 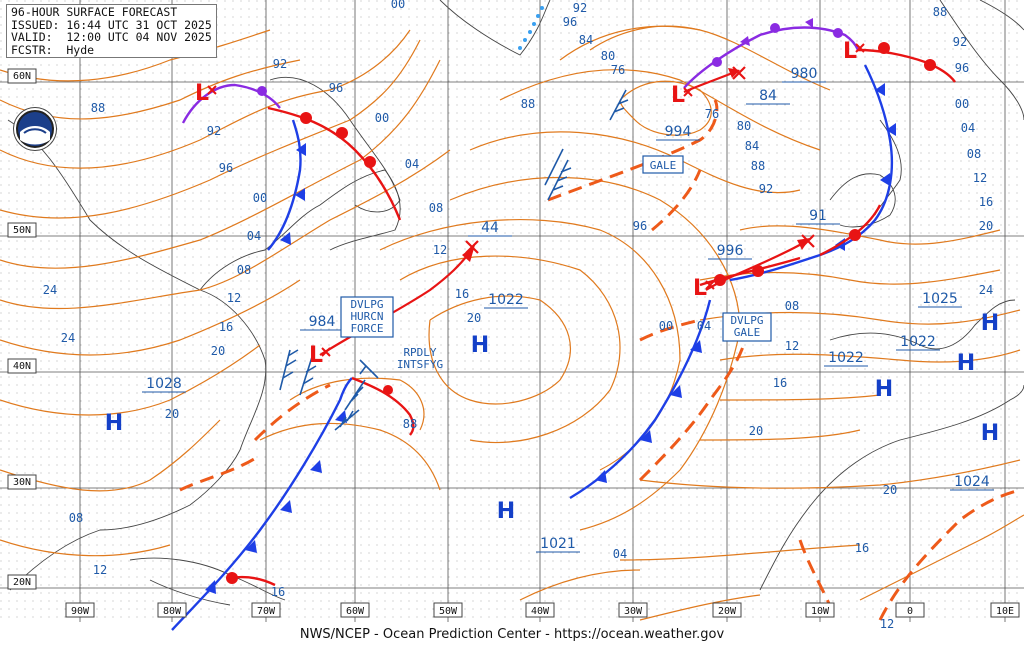 I want to click on lat-label: 40N, so click(x=22, y=366).